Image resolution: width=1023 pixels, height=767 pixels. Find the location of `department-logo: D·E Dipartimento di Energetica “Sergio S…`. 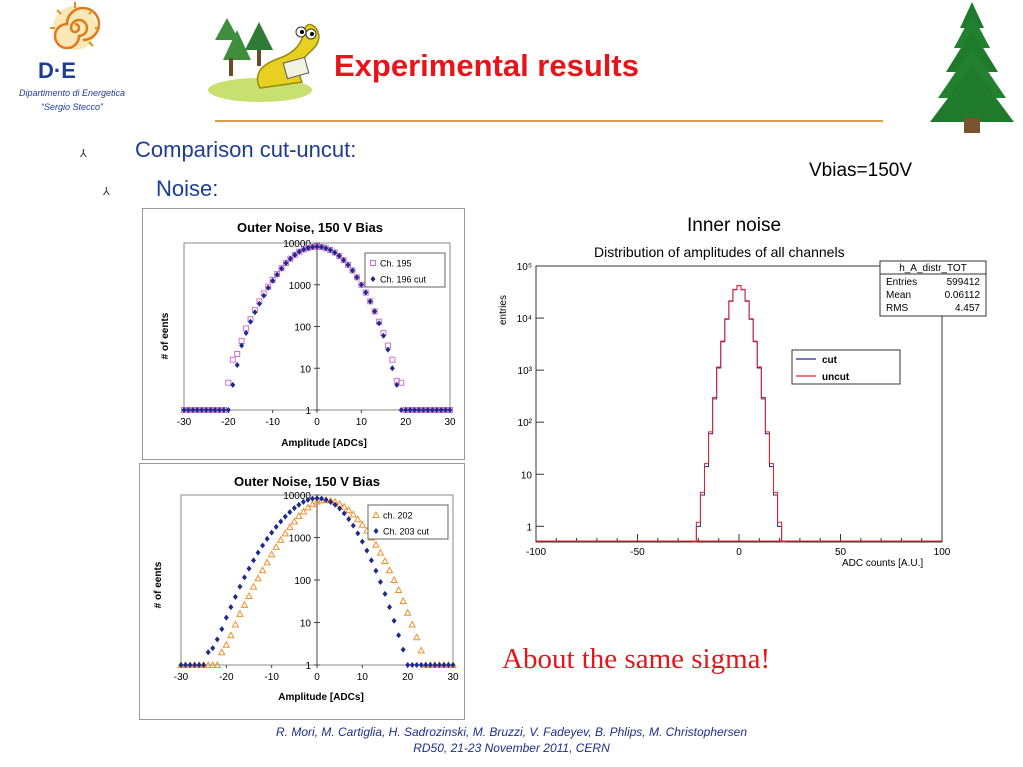

department-logo: D·E Dipartimento di Energetica “Sergio S… is located at coordinates (72, 57).